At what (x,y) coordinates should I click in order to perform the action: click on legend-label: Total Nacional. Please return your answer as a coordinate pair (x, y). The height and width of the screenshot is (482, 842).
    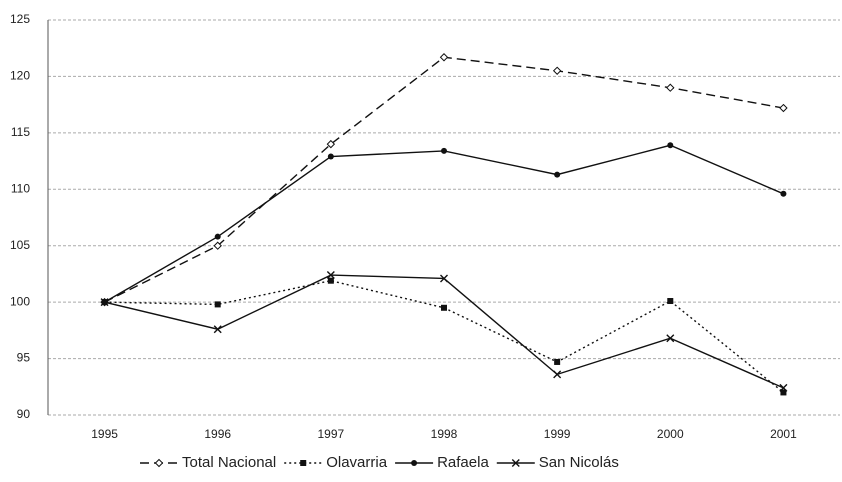
    Looking at the image, I should click on (229, 462).